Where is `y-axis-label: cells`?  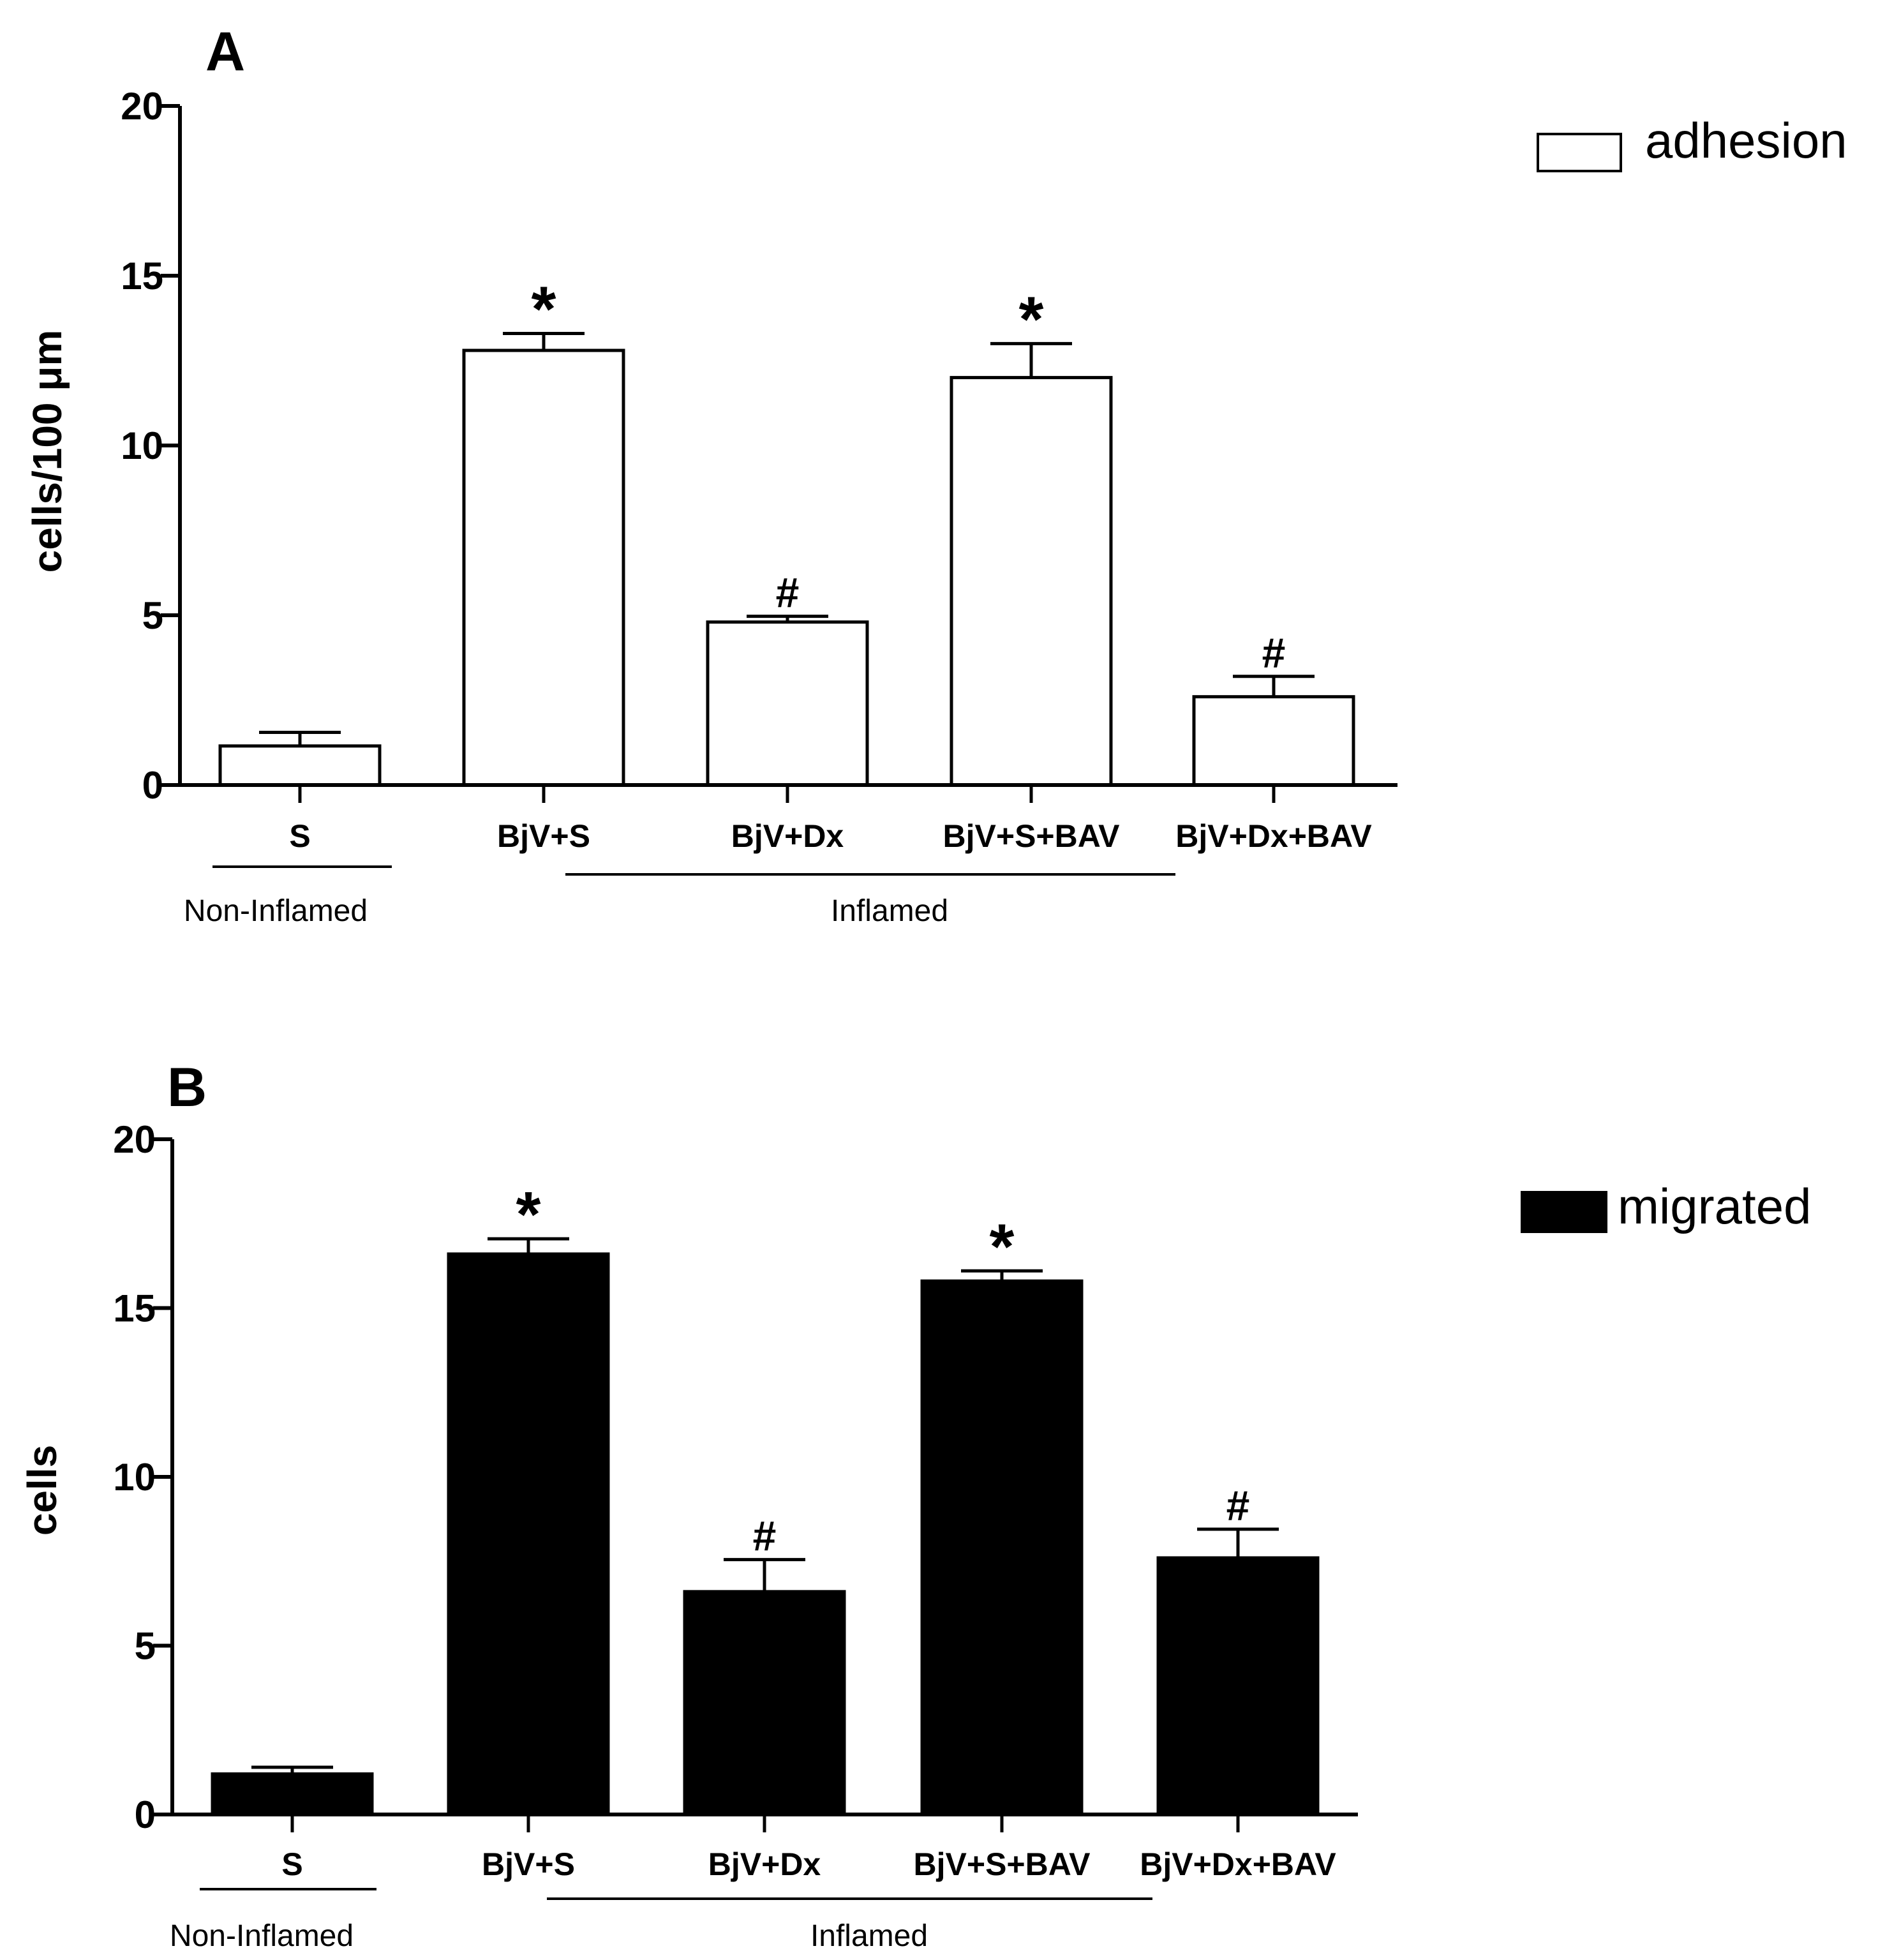 y-axis-label: cells is located at coordinates (42, 1491).